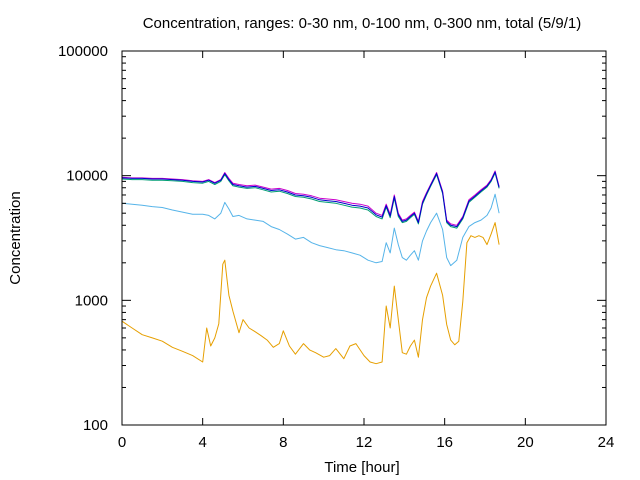  Describe the element at coordinates (606, 442) in the screenshot. I see `x-tick-label: 24` at that location.